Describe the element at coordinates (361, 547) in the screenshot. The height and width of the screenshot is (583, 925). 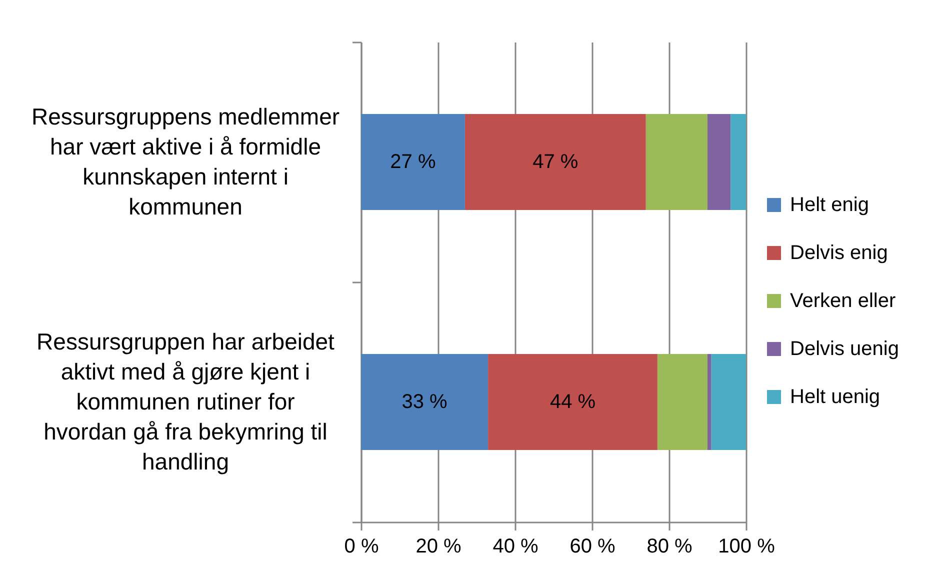
I see `x-tick-label: 0 %` at that location.